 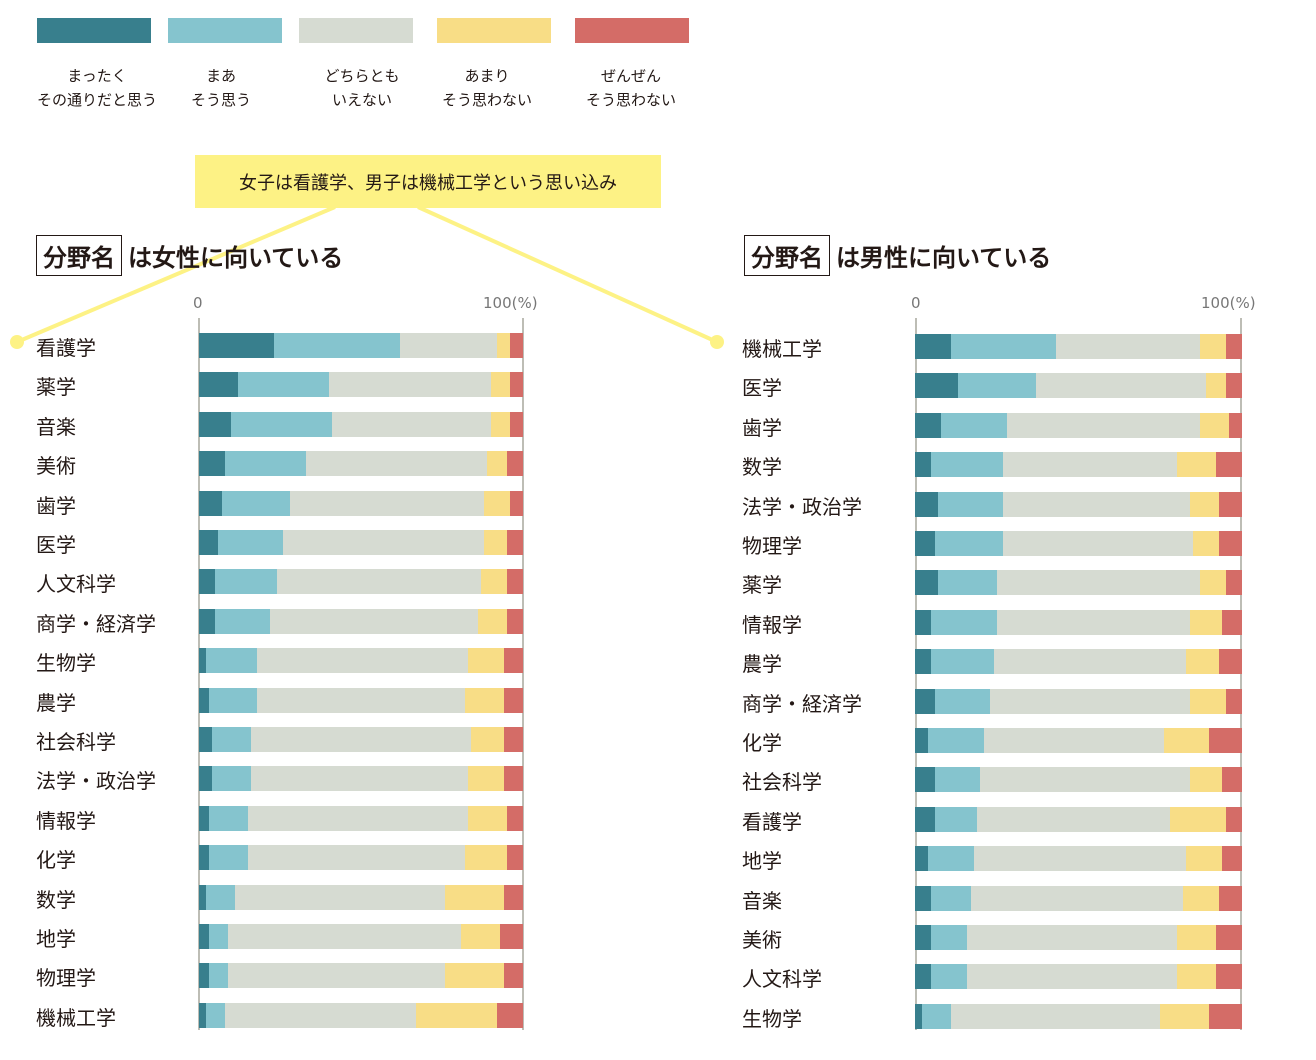 What do you see at coordinates (76, 584) in the screenshot?
I see `category-label: 人文科学` at bounding box center [76, 584].